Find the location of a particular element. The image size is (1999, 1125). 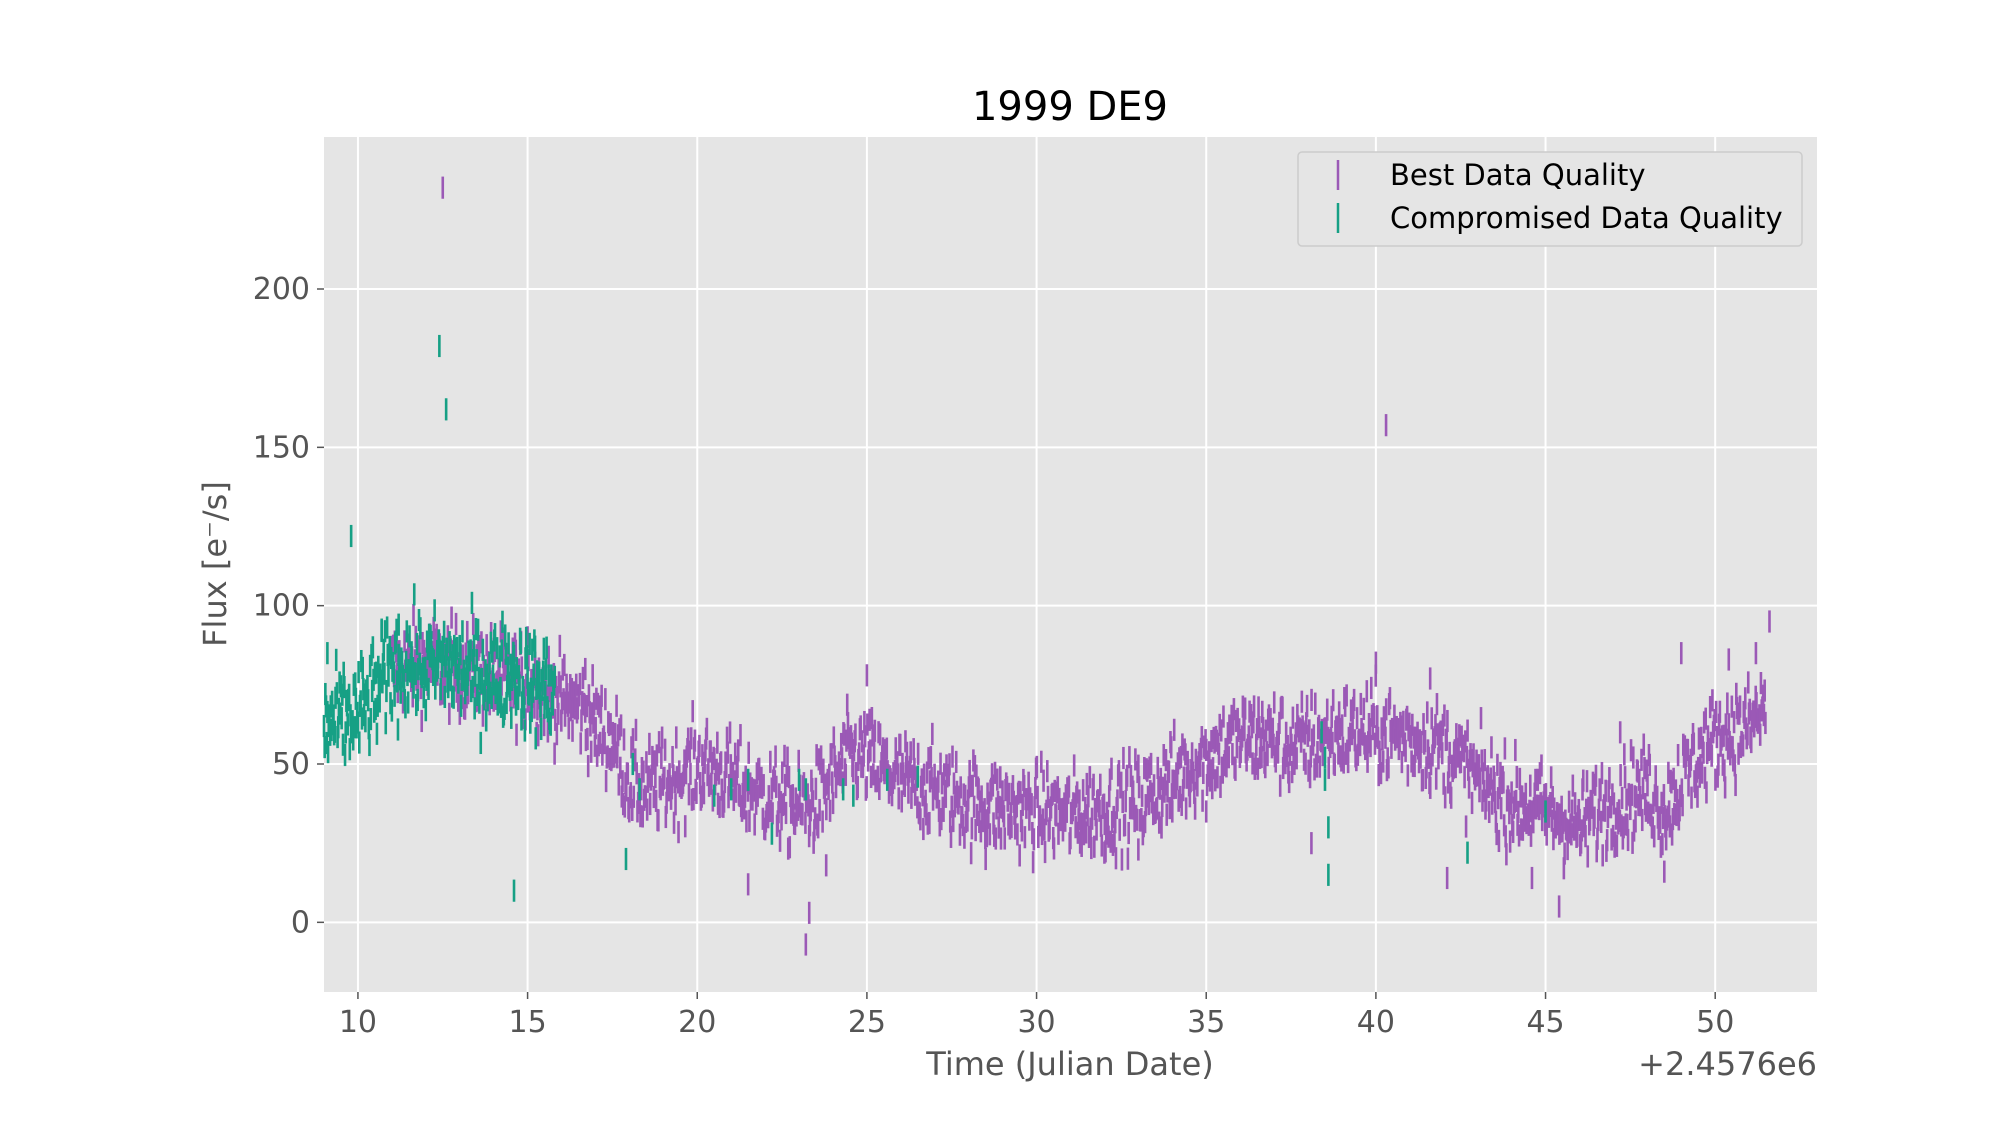

x-tick-label: 35 is located at coordinates (1206, 1022).